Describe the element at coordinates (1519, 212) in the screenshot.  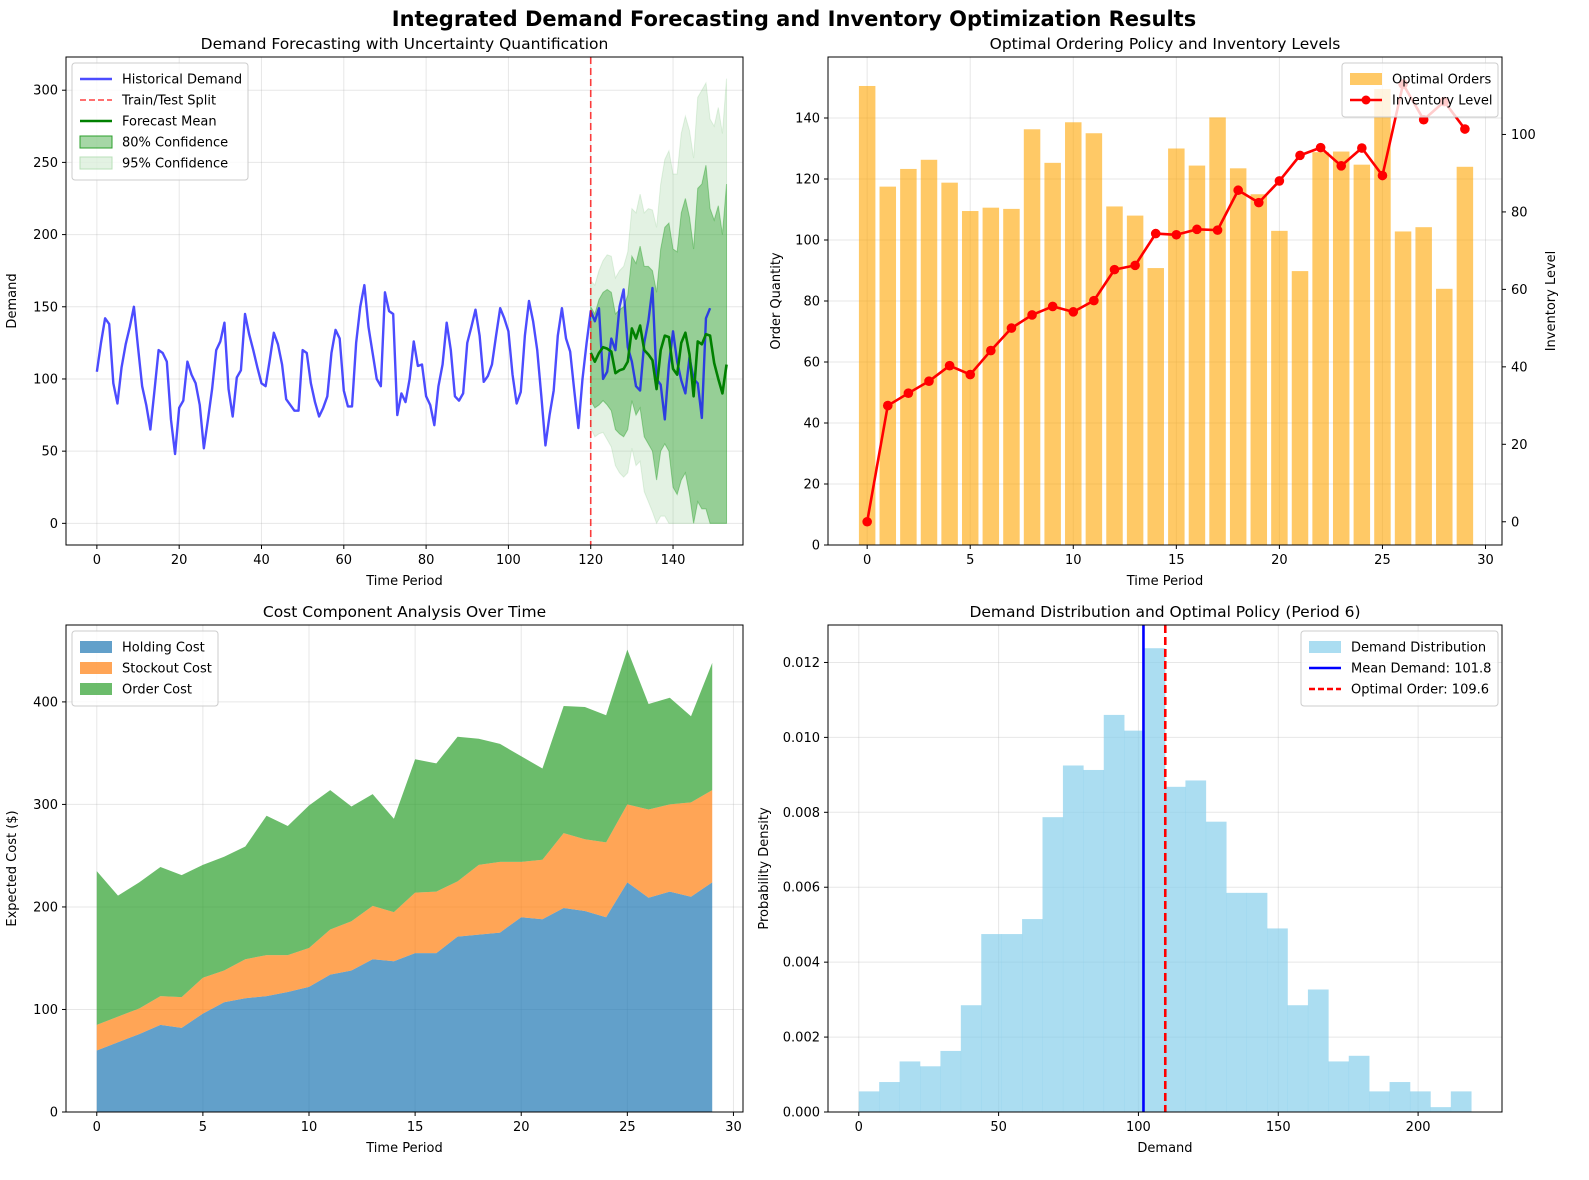
I see `y2-tick-label: 80` at that location.